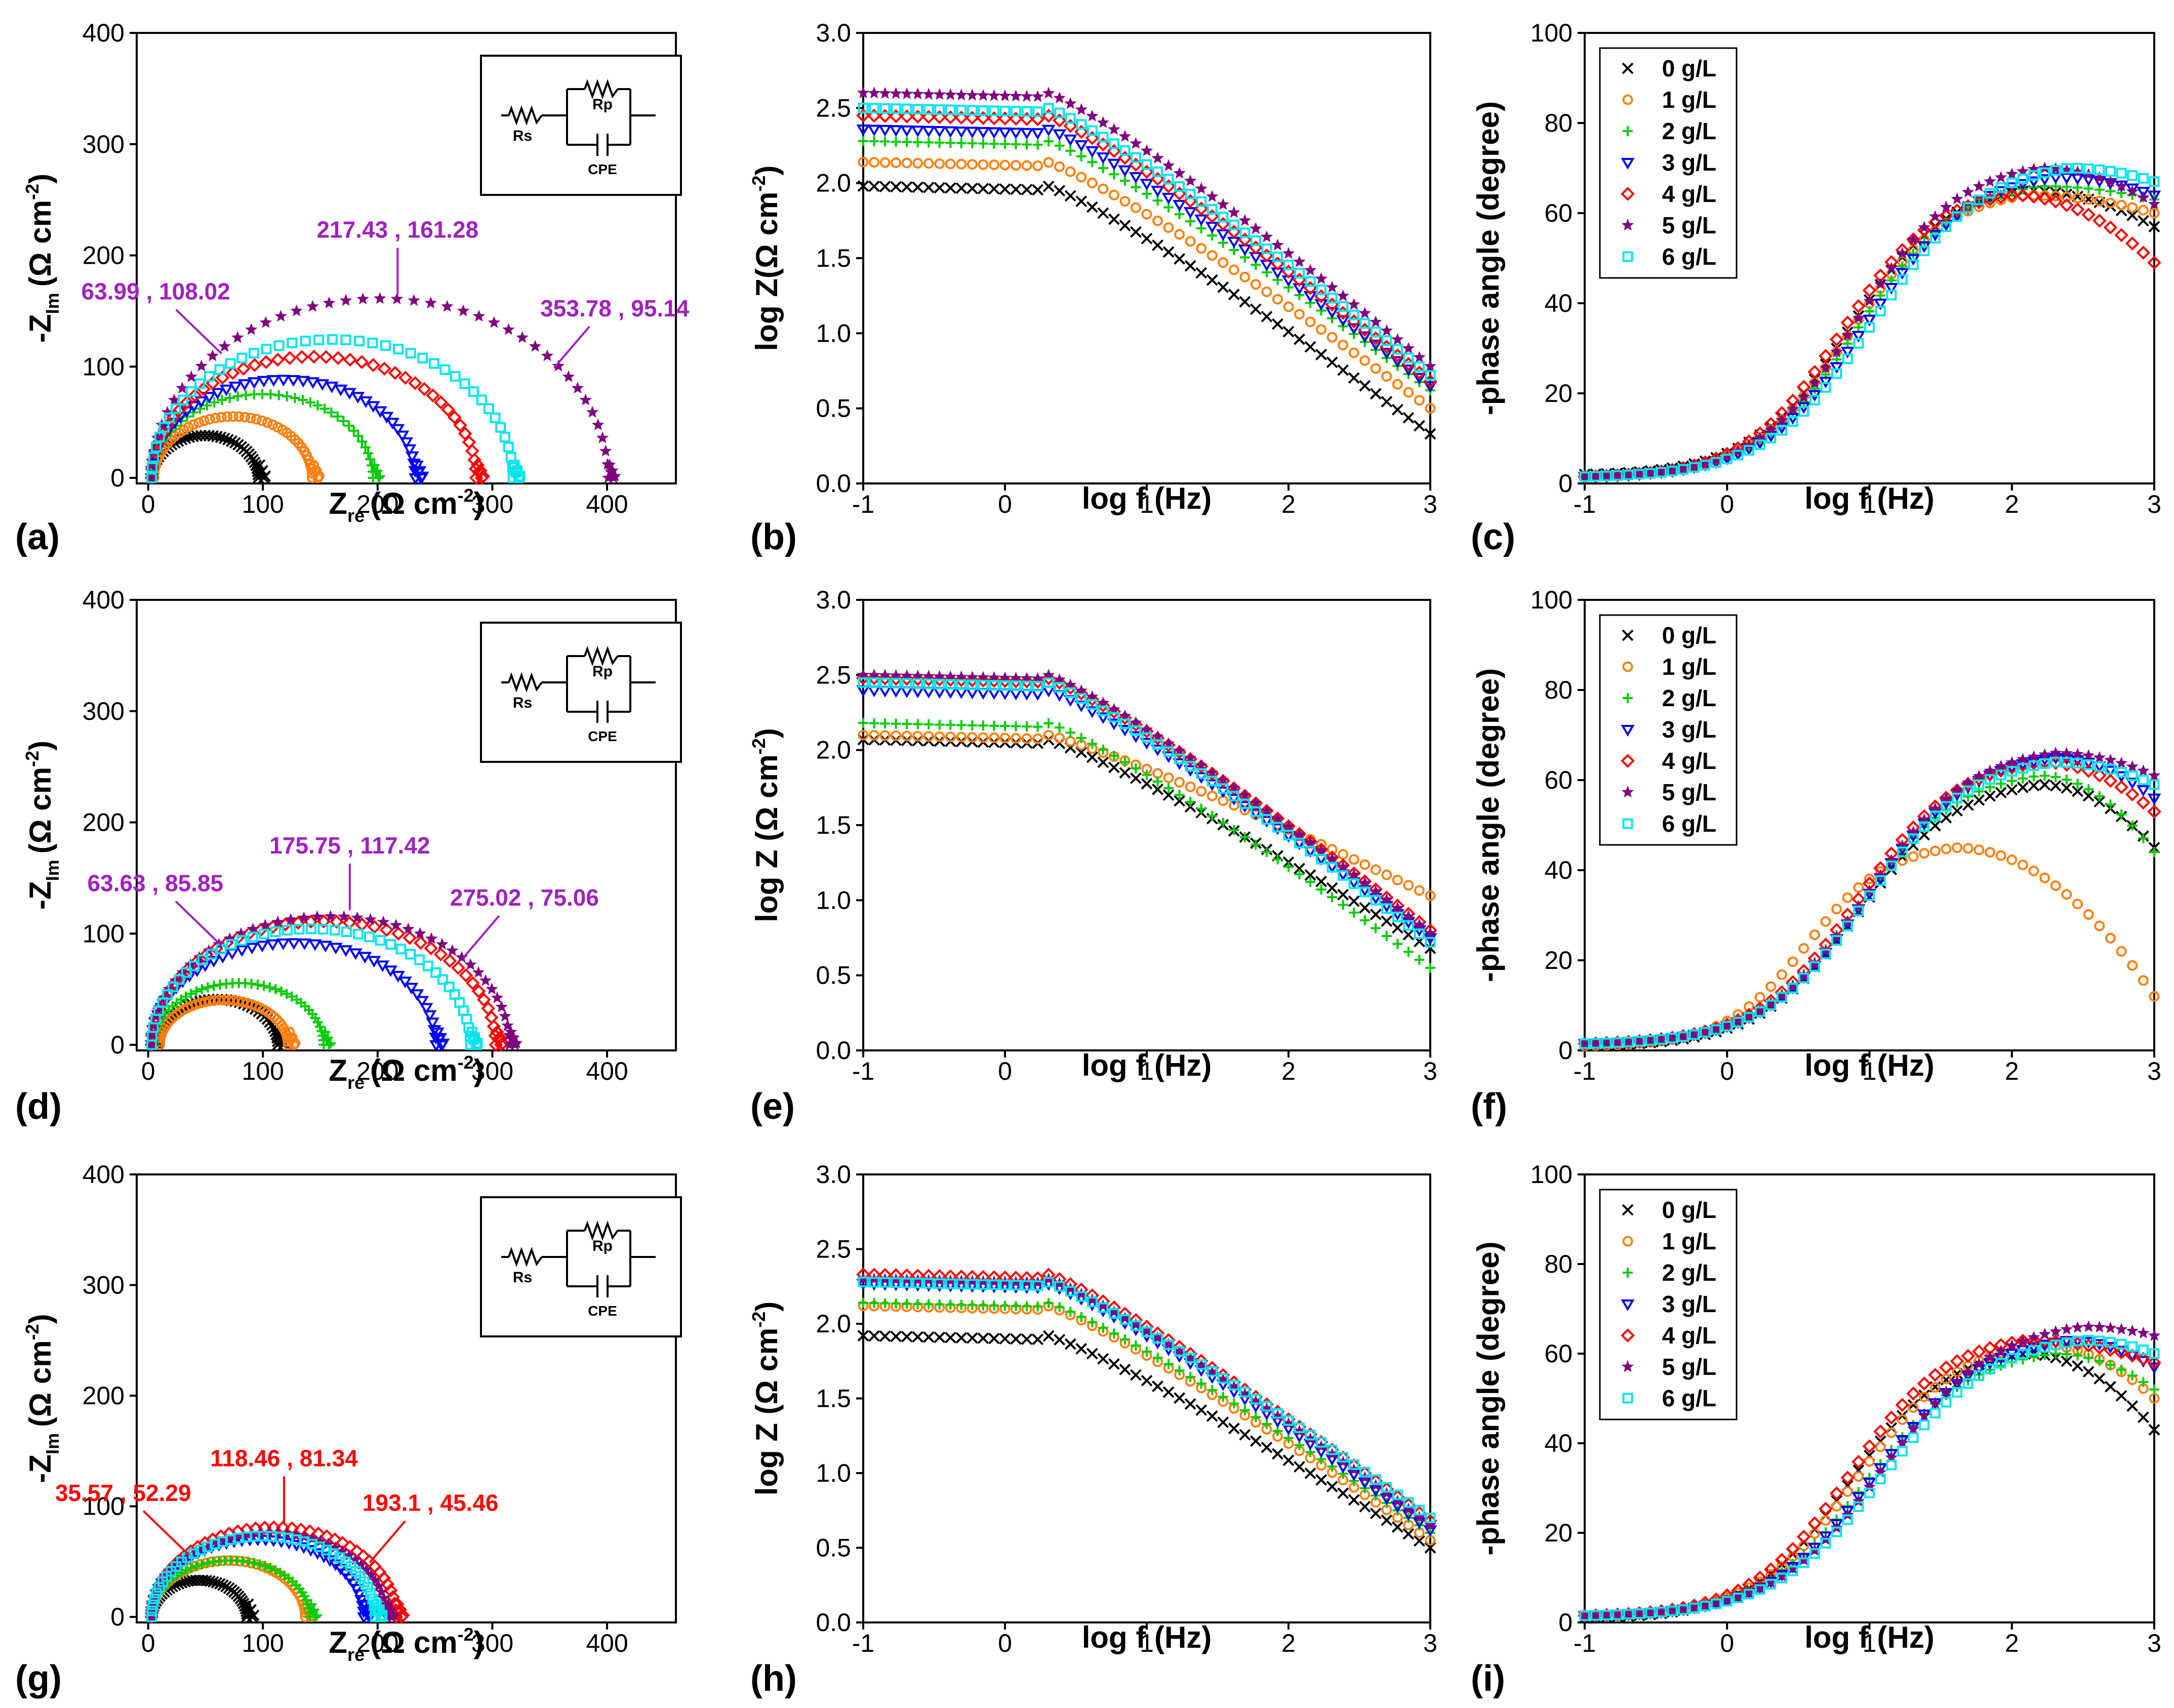 This screenshot has width=2174, height=1708. Describe the element at coordinates (1628, 666) in the screenshot. I see `legend-marker` at that location.